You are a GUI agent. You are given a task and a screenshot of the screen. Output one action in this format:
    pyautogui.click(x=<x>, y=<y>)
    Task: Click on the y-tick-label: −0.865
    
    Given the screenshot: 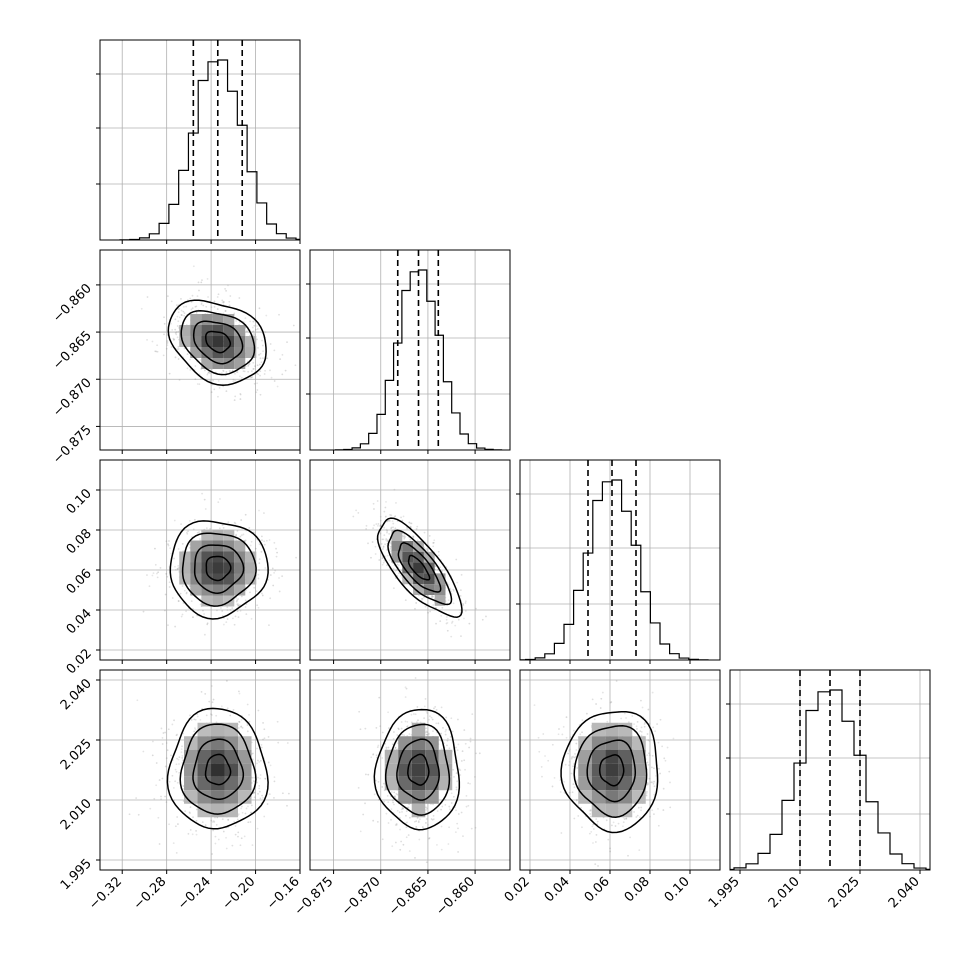 What is the action you would take?
    pyautogui.click(x=72, y=350)
    